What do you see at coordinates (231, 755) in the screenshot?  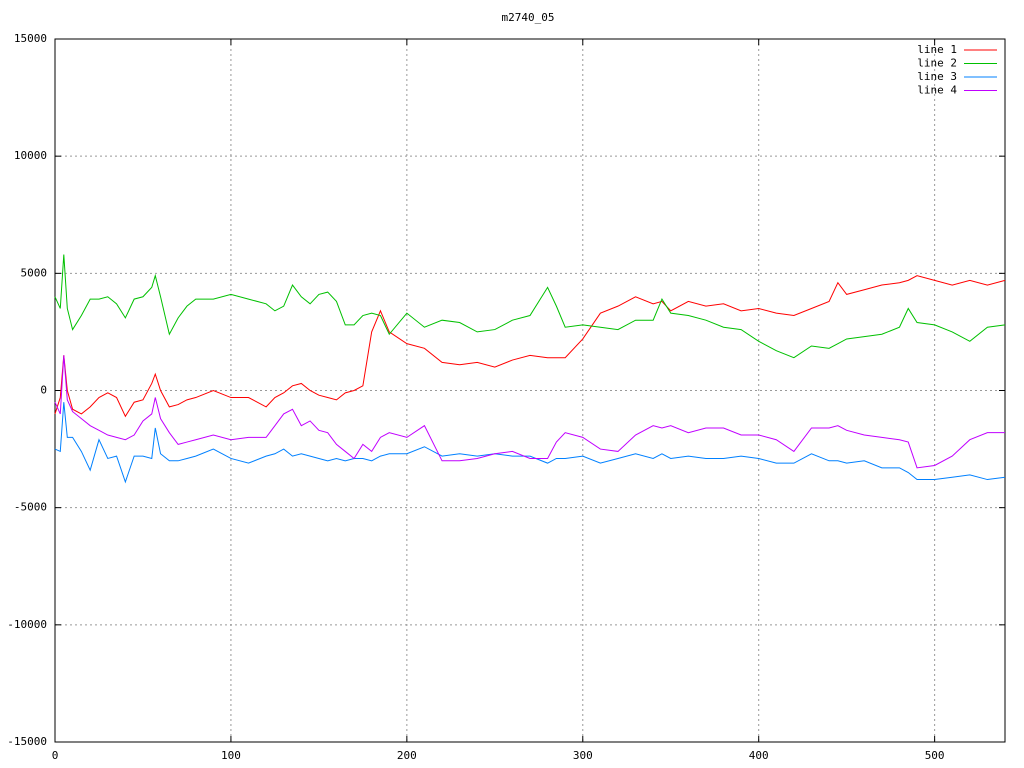 I see `x-tick-label: 100` at bounding box center [231, 755].